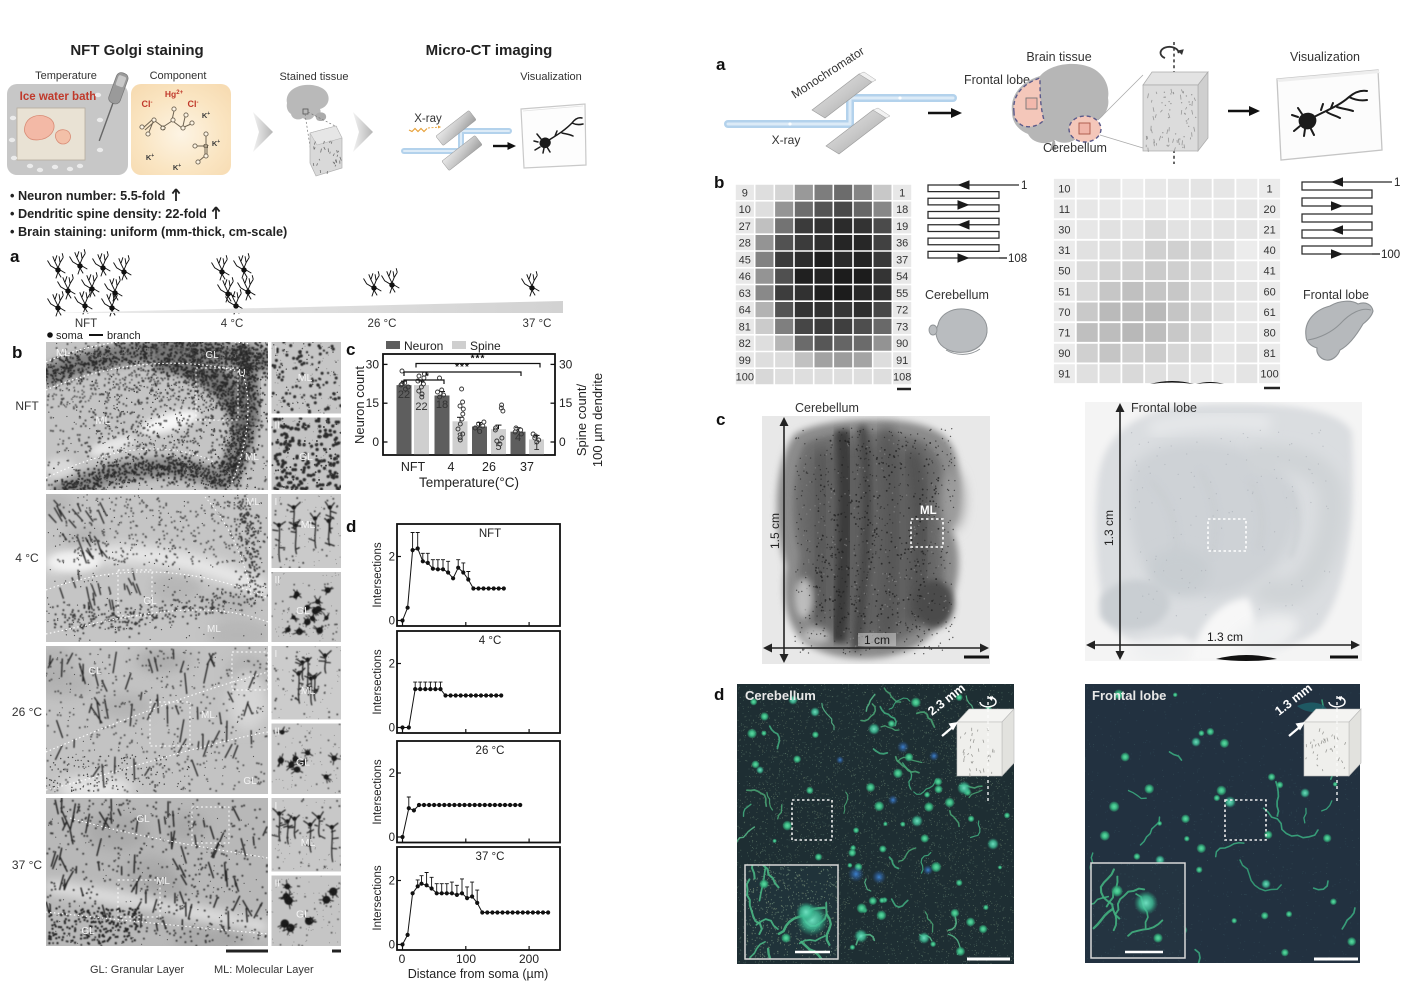  What do you see at coordinates (518, 438) in the screenshot?
I see `svg-text: 4` at bounding box center [518, 438].